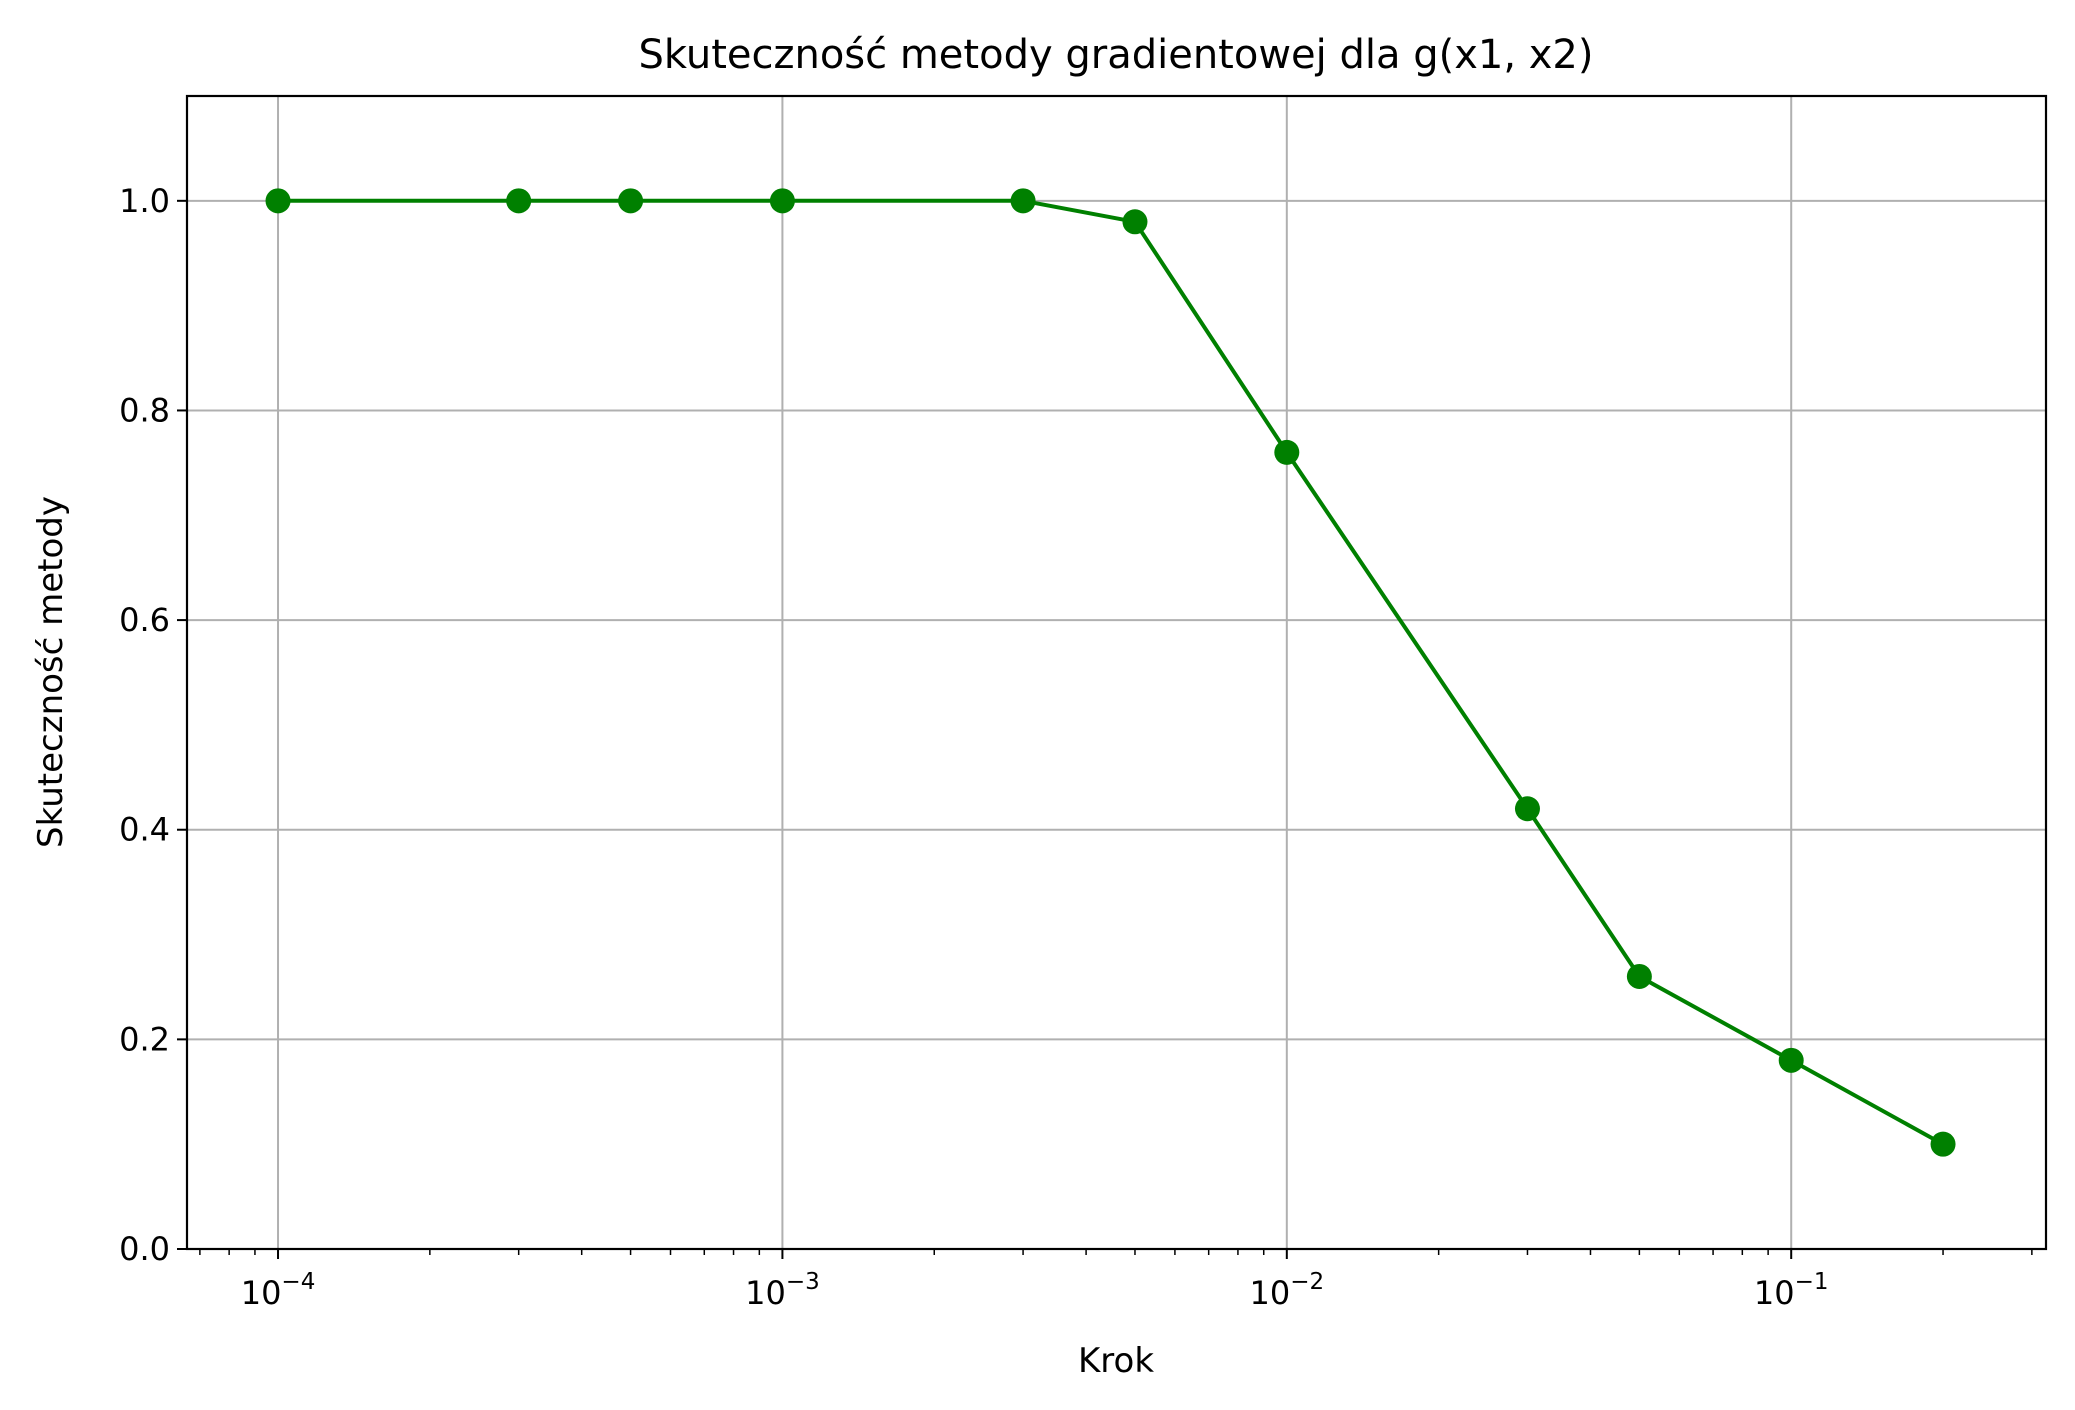 The width and height of the screenshot is (2075, 1410). Describe the element at coordinates (144, 201) in the screenshot. I see `y-tick-label: 1.0` at that location.